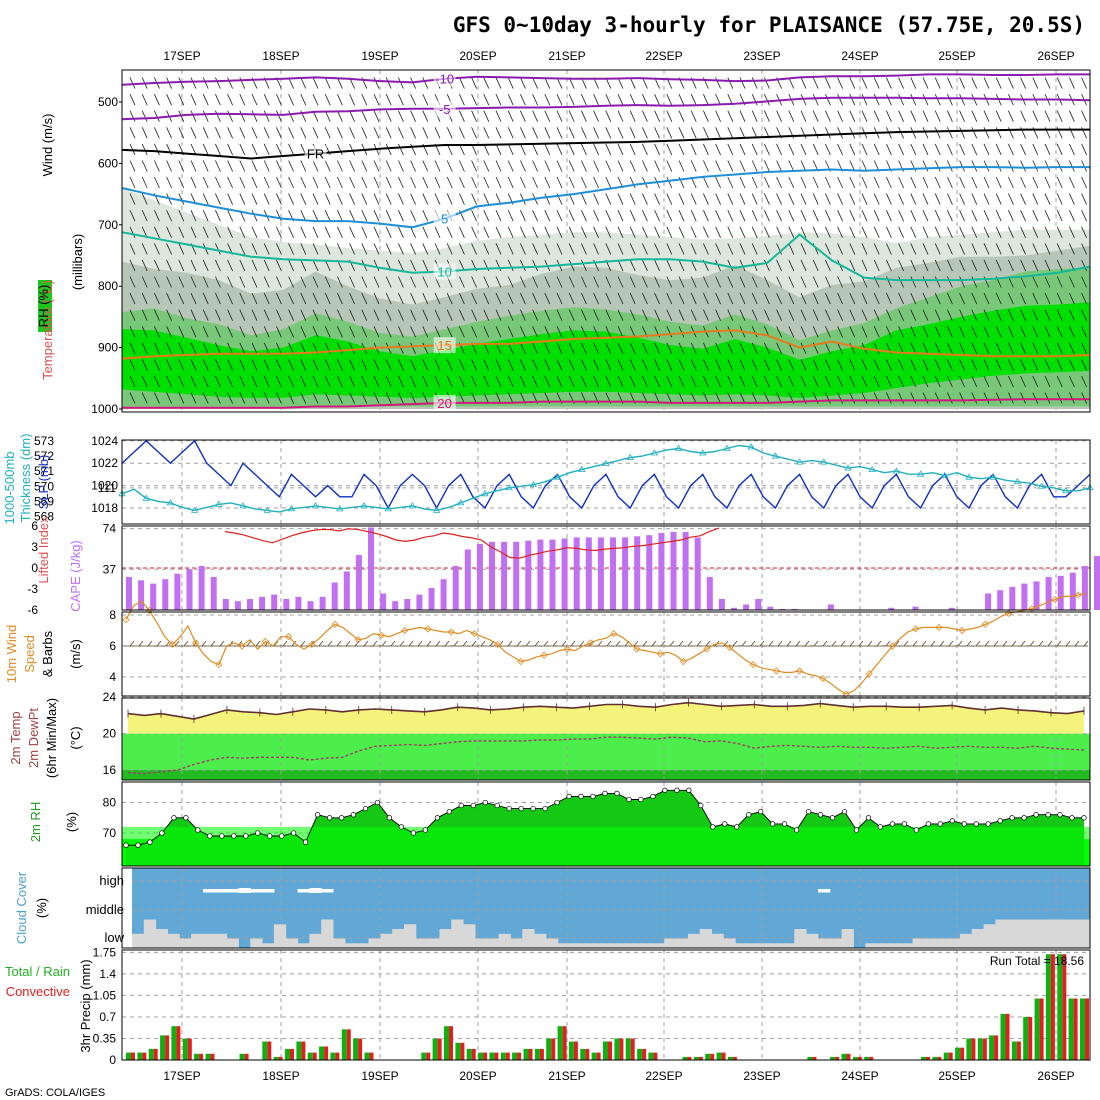 The width and height of the screenshot is (1100, 1100). What do you see at coordinates (444, 219) in the screenshot?
I see `temperature-contour-label: 5` at bounding box center [444, 219].